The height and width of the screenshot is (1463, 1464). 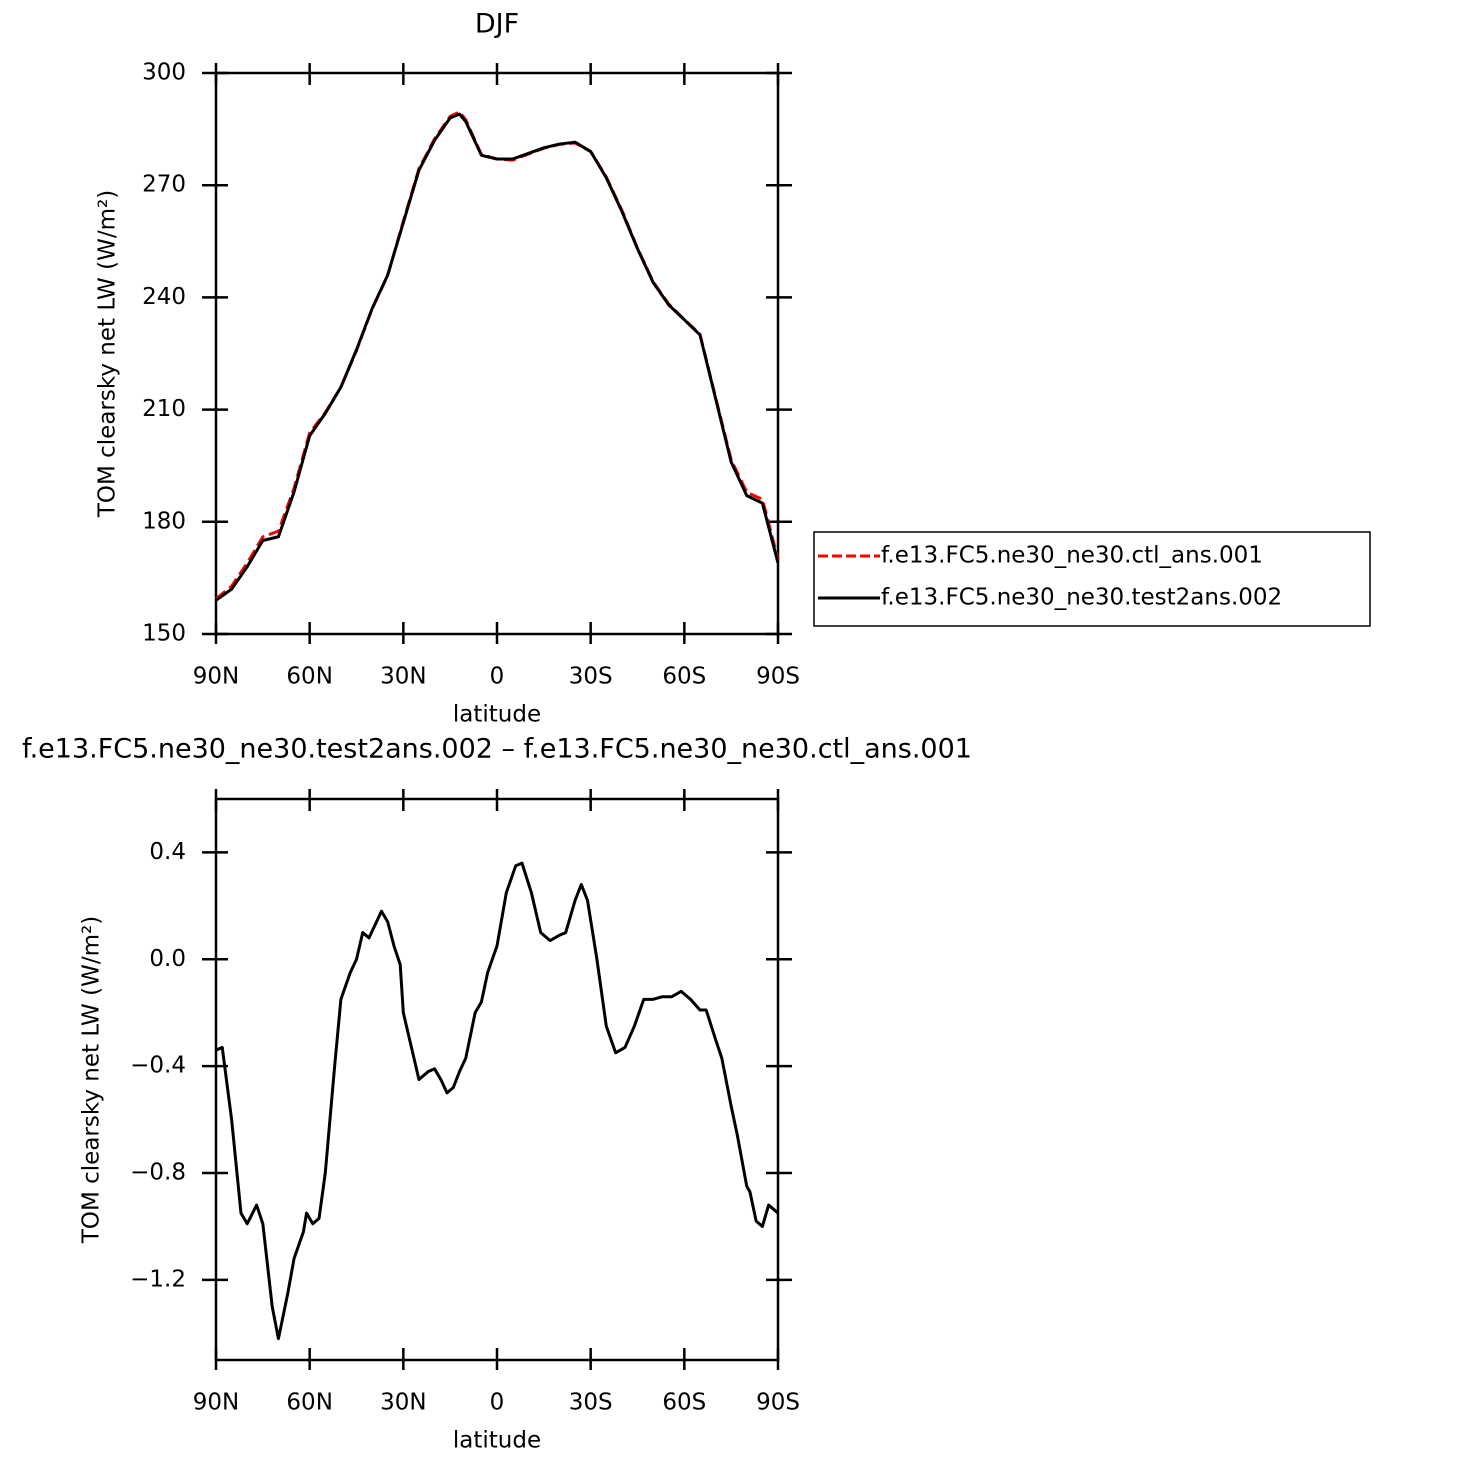 I want to click on y-tick-label: 300, so click(x=164, y=73).